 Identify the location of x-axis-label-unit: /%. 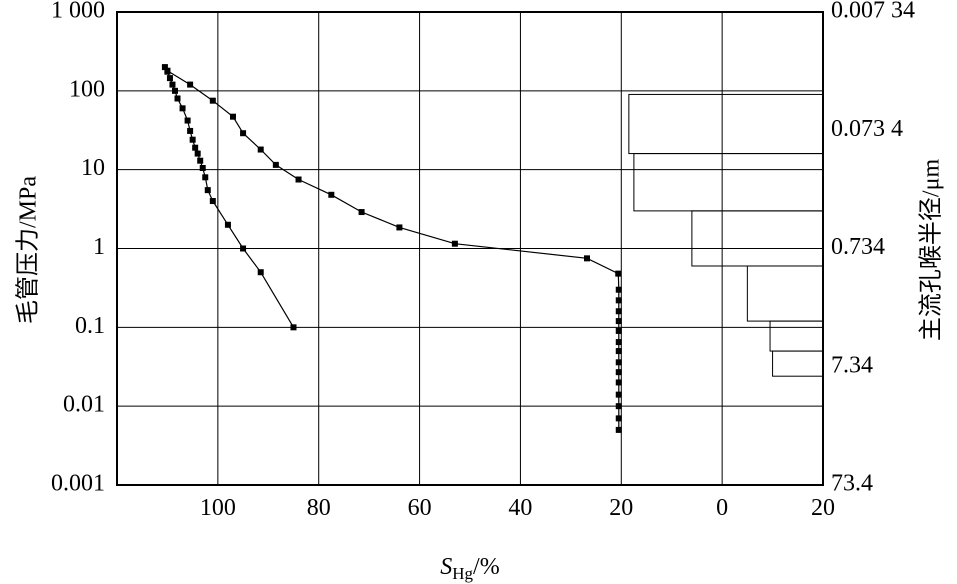
(486, 567).